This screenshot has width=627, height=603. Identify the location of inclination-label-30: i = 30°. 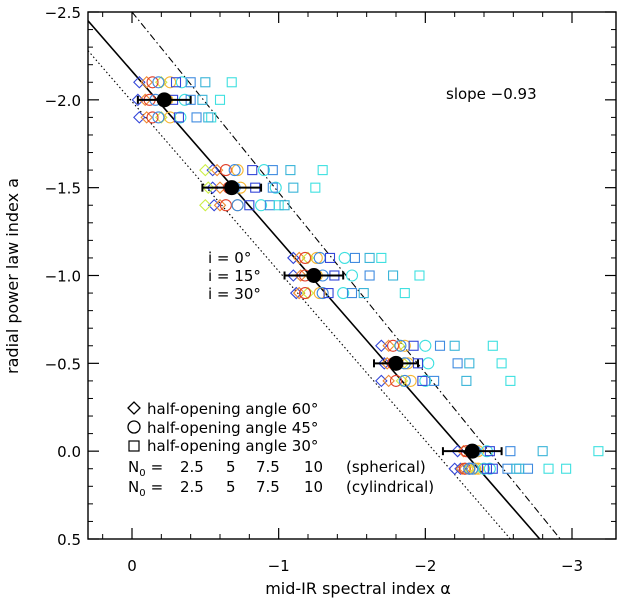
(234, 294).